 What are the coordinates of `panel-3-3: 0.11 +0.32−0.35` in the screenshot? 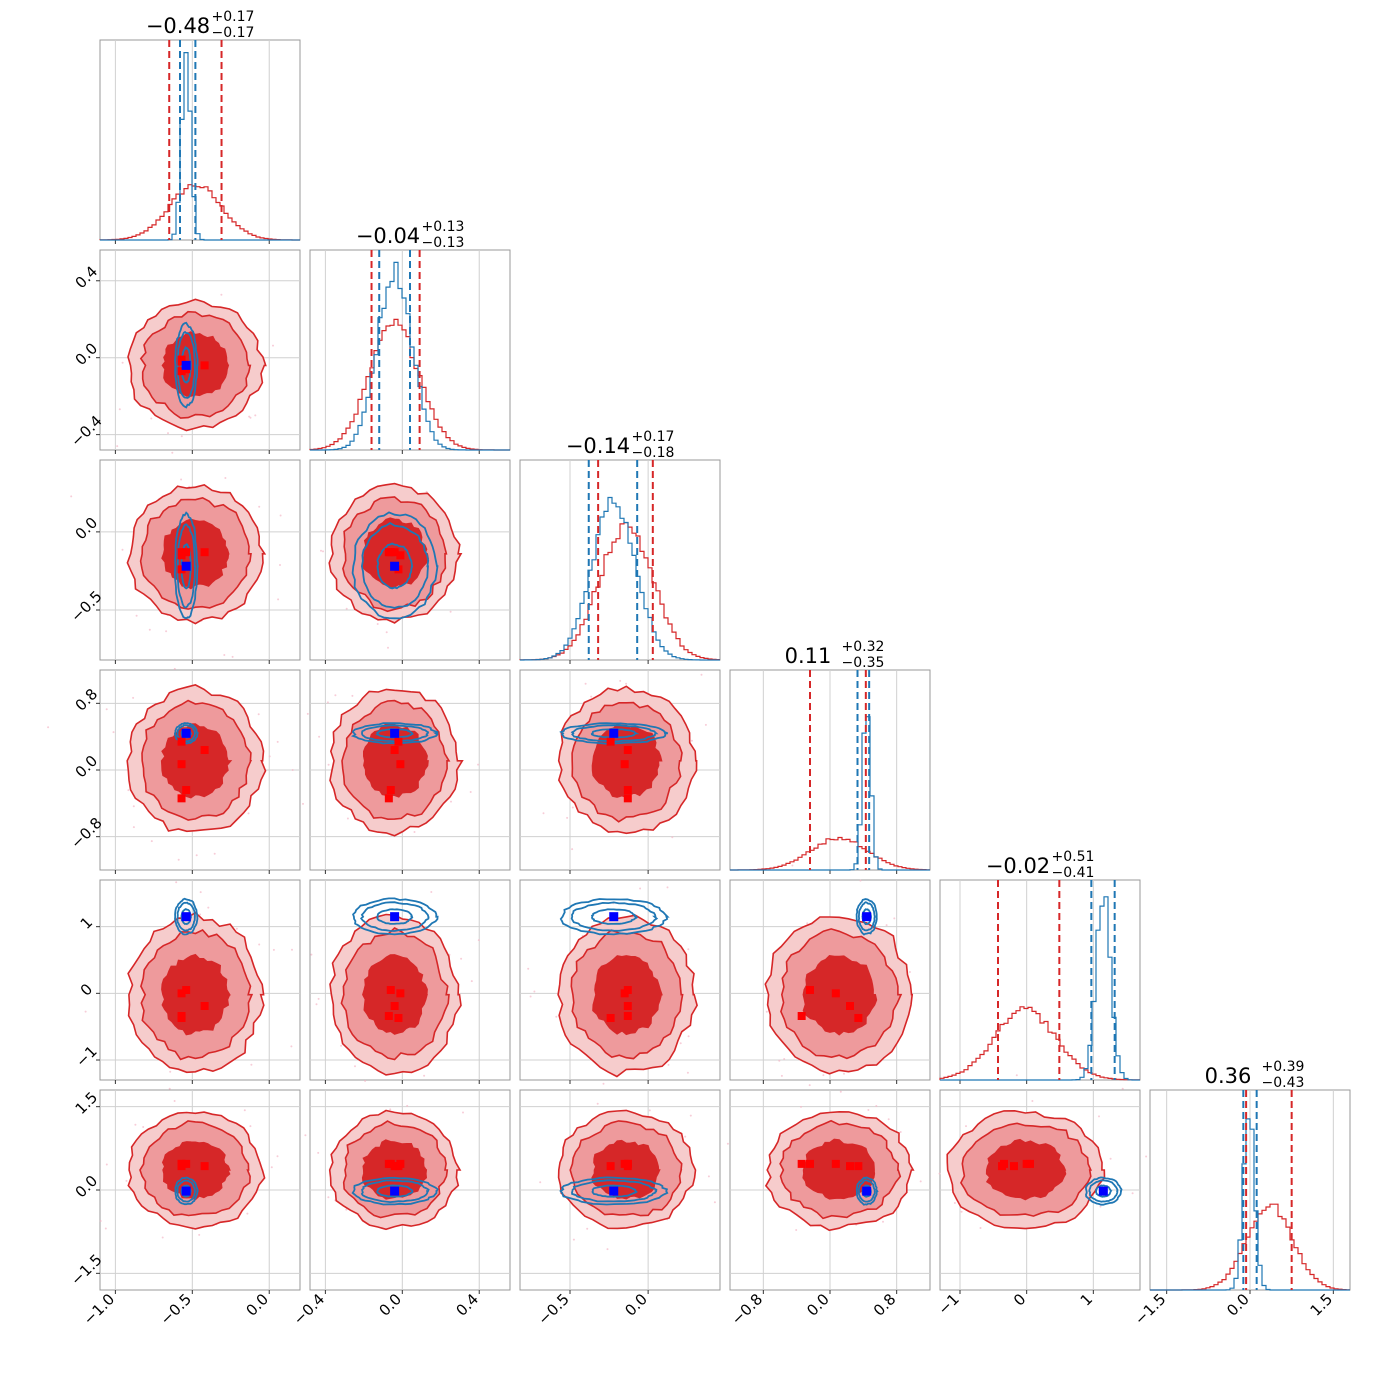 It's located at (830, 756).